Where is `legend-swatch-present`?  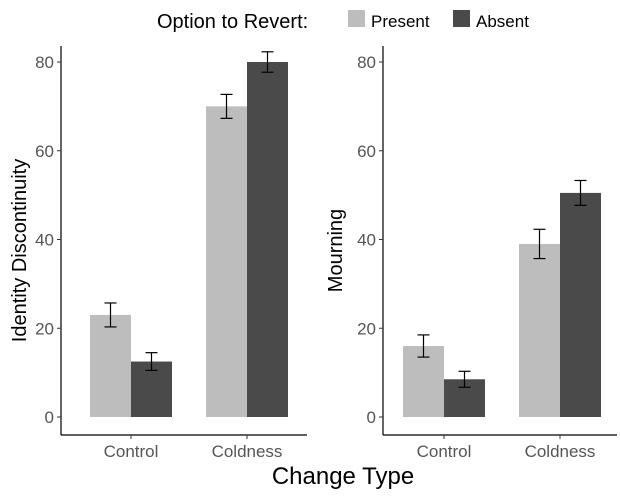 legend-swatch-present is located at coordinates (356, 18).